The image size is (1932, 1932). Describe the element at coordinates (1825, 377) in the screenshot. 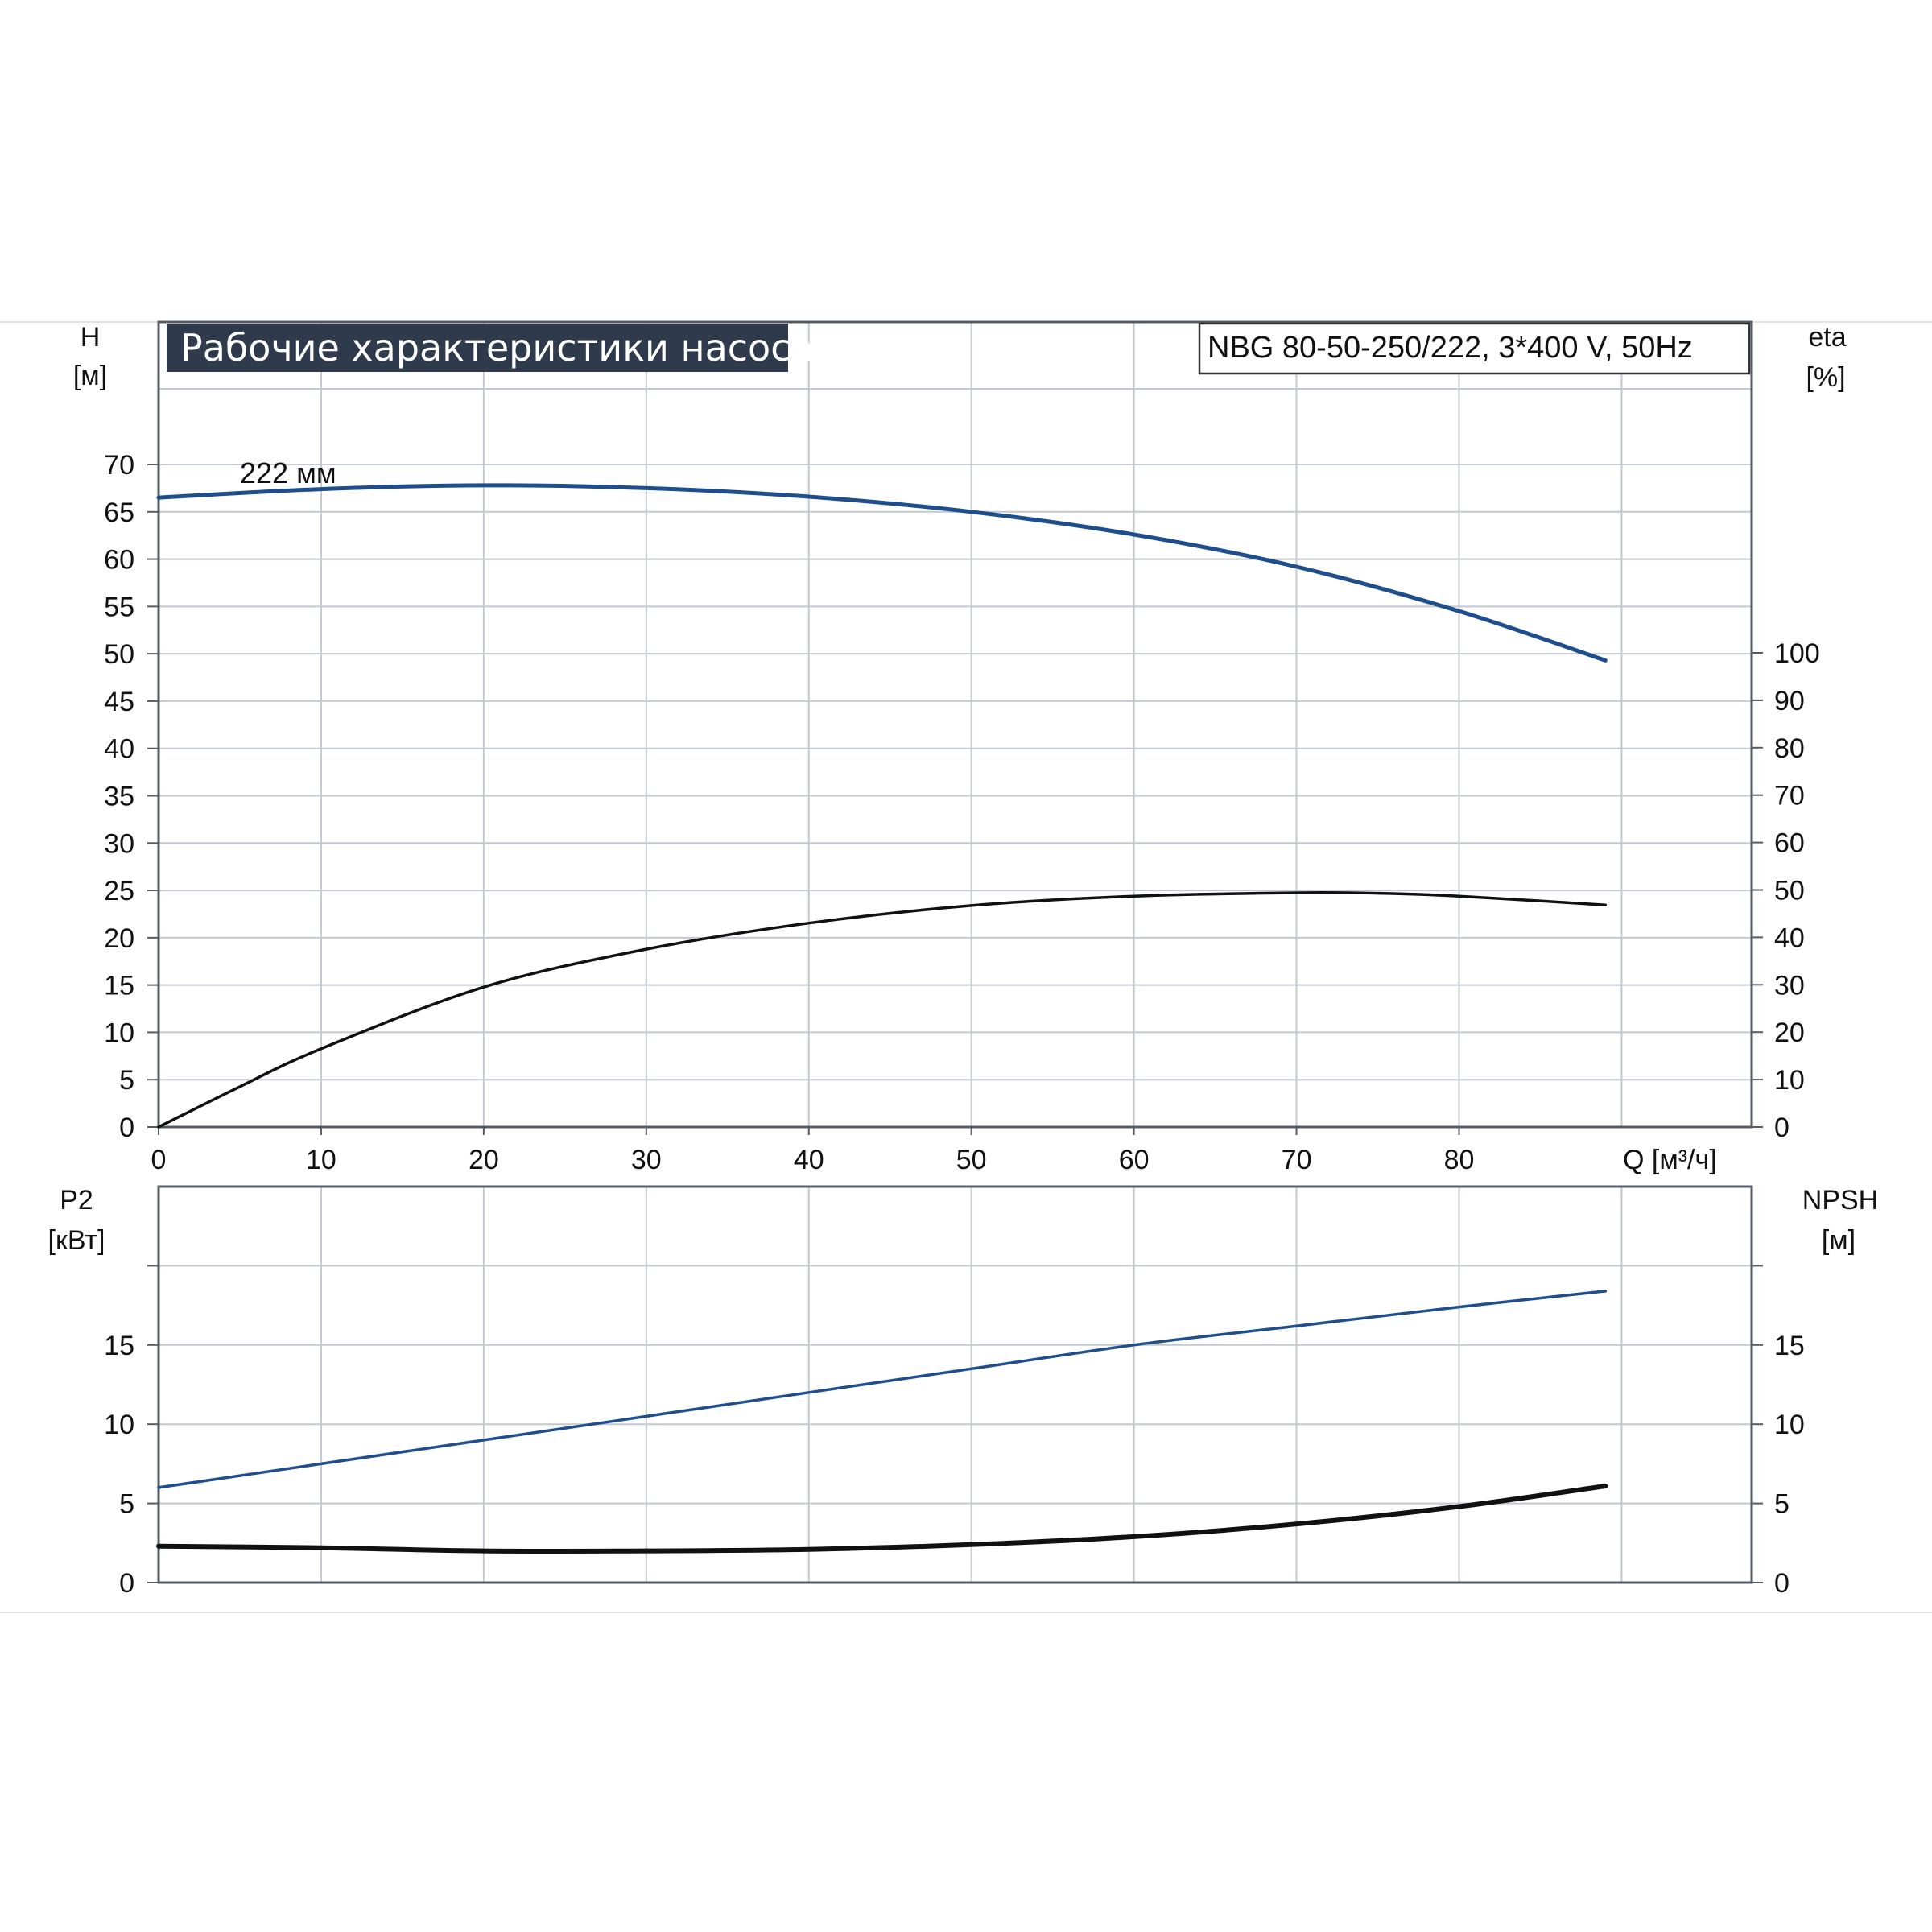

I see `upper-right-axis-unit: [%]` at that location.